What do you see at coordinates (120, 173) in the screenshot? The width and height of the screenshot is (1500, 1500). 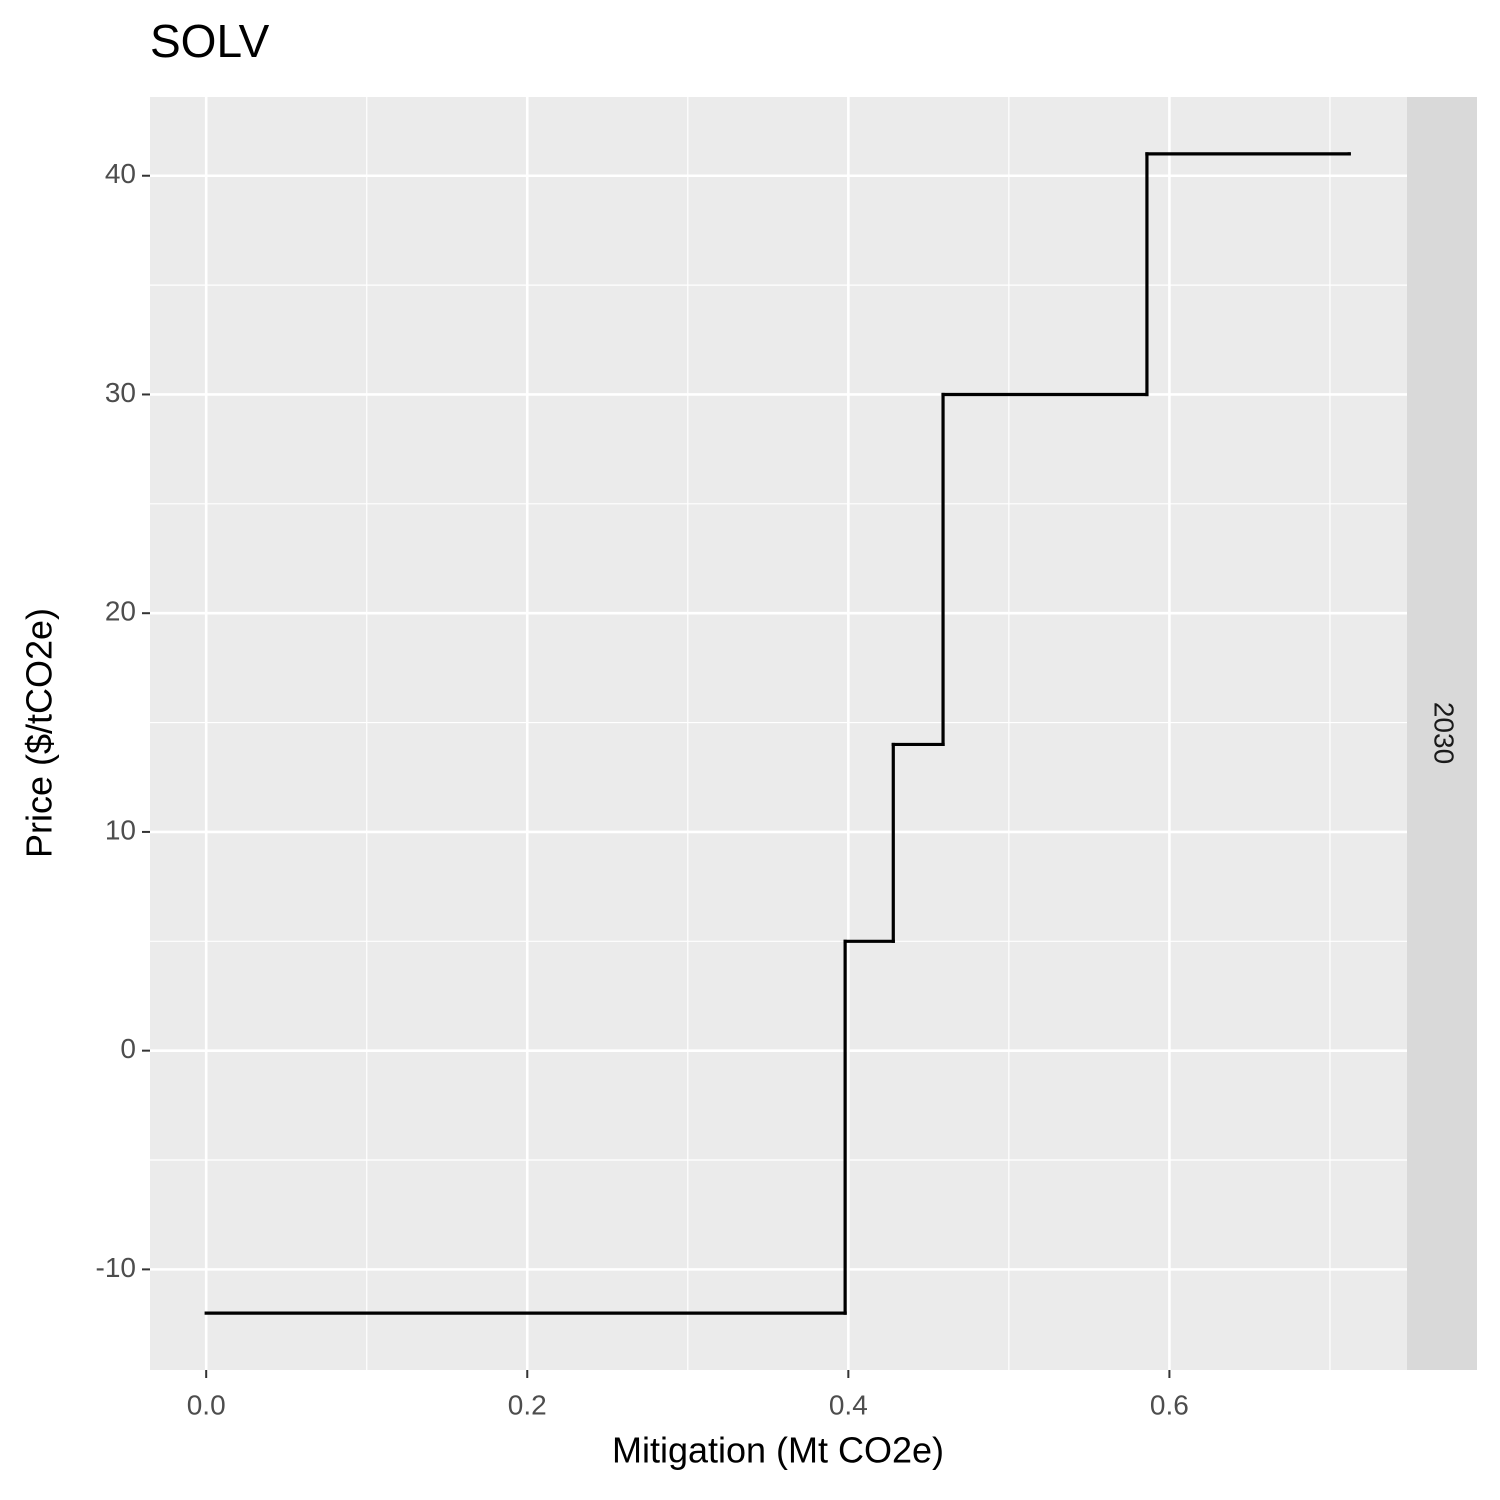 I see `y-tick-label: 40` at bounding box center [120, 173].